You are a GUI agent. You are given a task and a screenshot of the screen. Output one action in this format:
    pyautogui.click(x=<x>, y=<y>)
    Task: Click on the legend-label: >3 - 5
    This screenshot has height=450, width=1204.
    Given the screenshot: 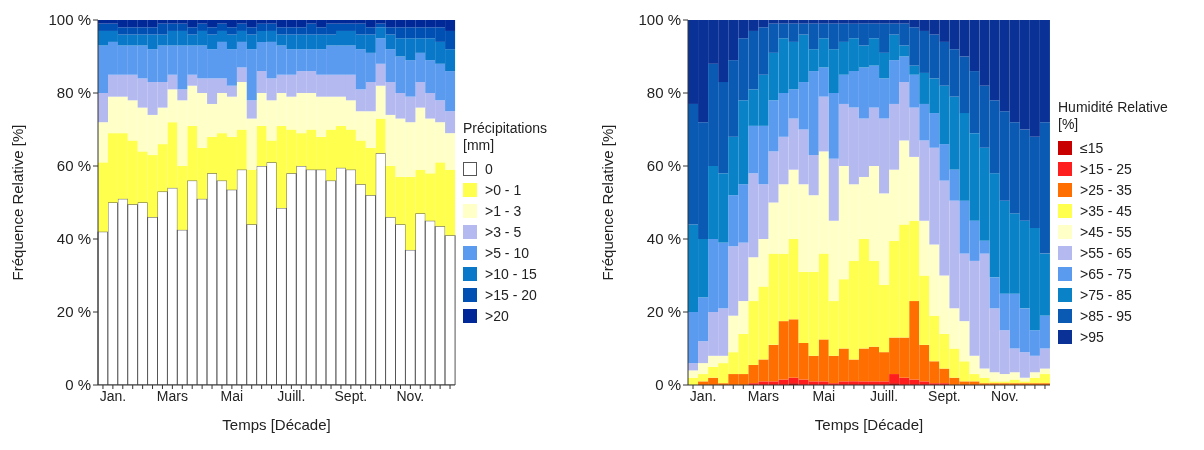 What is the action you would take?
    pyautogui.click(x=503, y=231)
    